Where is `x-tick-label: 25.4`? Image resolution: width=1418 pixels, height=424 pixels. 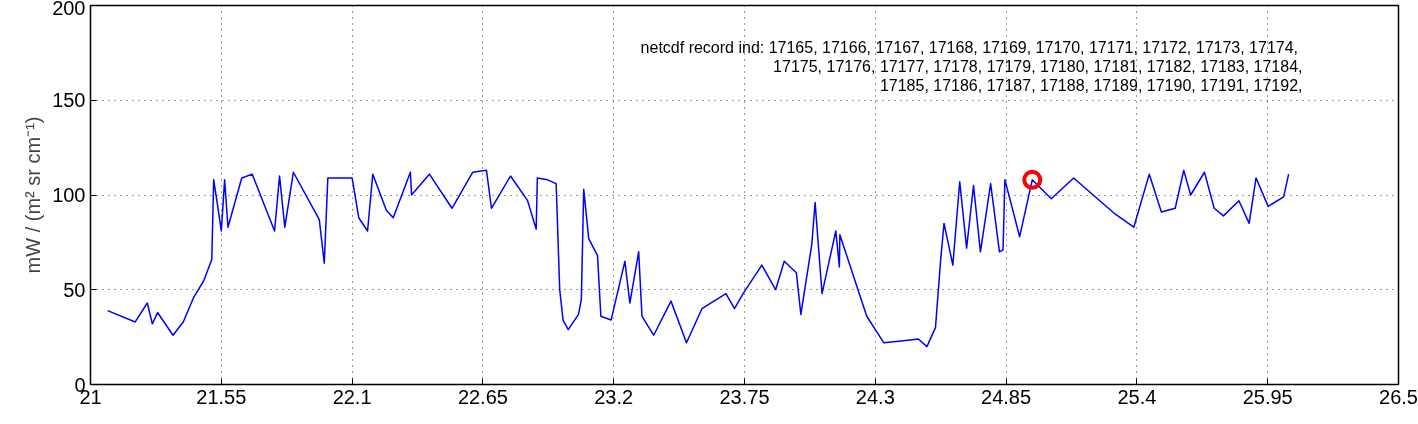
x-tick-label: 25.4 is located at coordinates (1137, 396).